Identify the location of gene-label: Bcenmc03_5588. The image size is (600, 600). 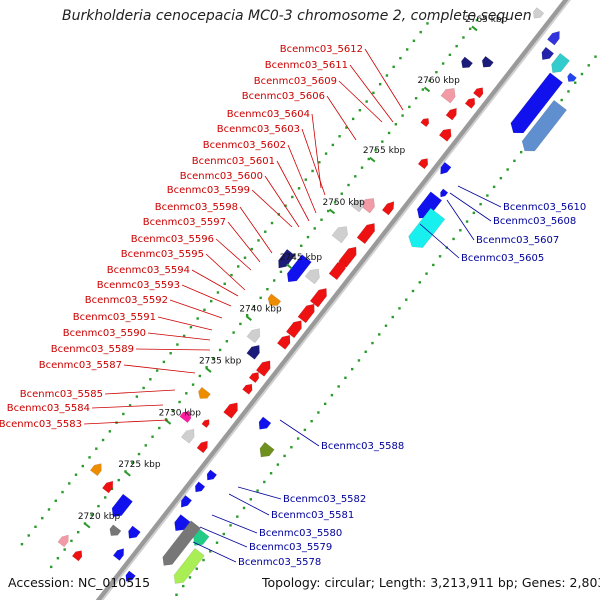
(362, 446).